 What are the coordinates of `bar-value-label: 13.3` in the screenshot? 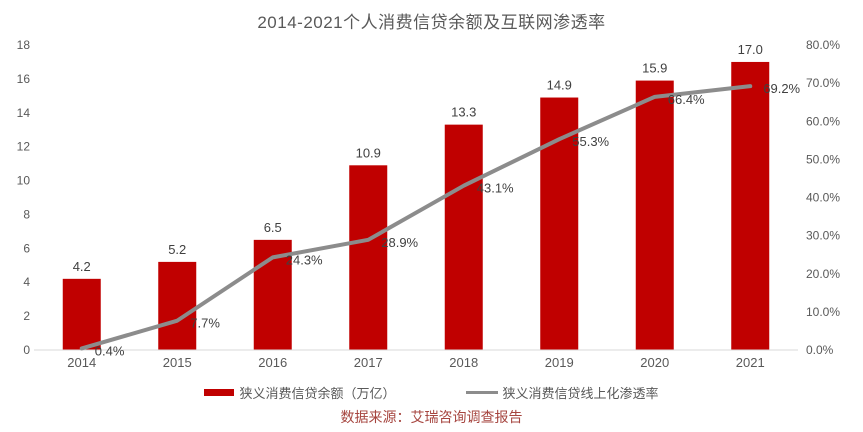 It's located at (463, 112).